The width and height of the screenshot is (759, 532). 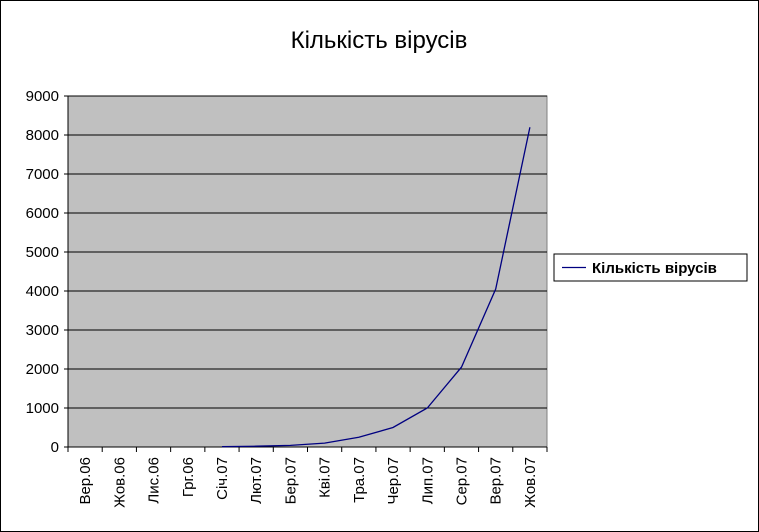 What do you see at coordinates (393, 481) in the screenshot?
I see `x-tick-label: Чер.07` at bounding box center [393, 481].